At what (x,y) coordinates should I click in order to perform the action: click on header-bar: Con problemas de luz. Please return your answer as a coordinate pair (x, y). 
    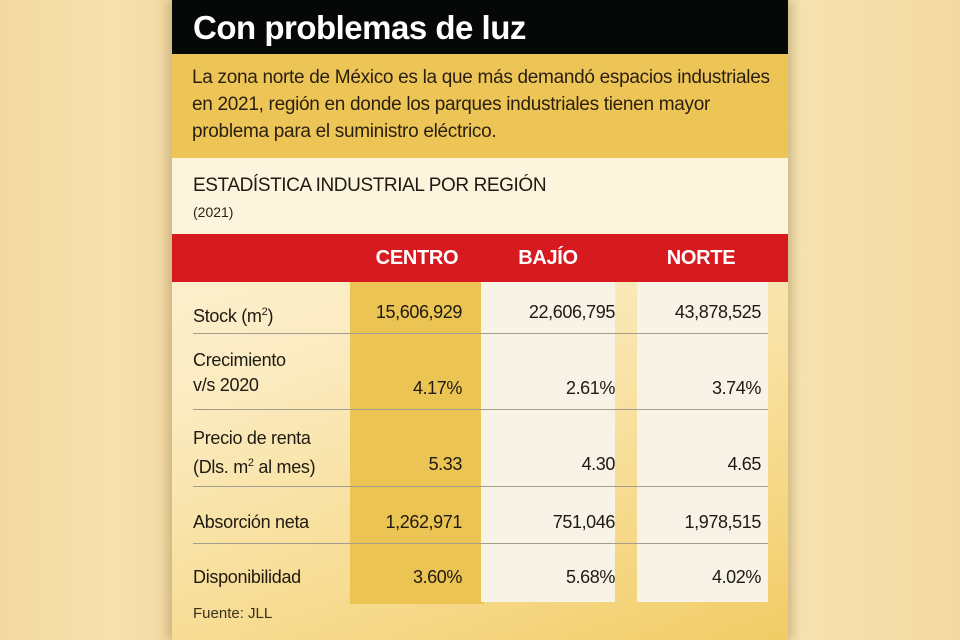
    Looking at the image, I should click on (480, 27).